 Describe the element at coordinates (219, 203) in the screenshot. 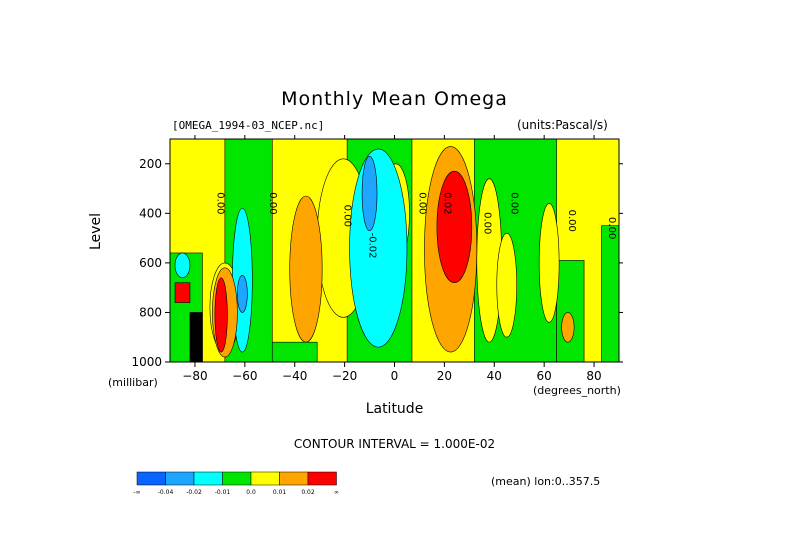

I see `contour-label-0: 0.00` at that location.